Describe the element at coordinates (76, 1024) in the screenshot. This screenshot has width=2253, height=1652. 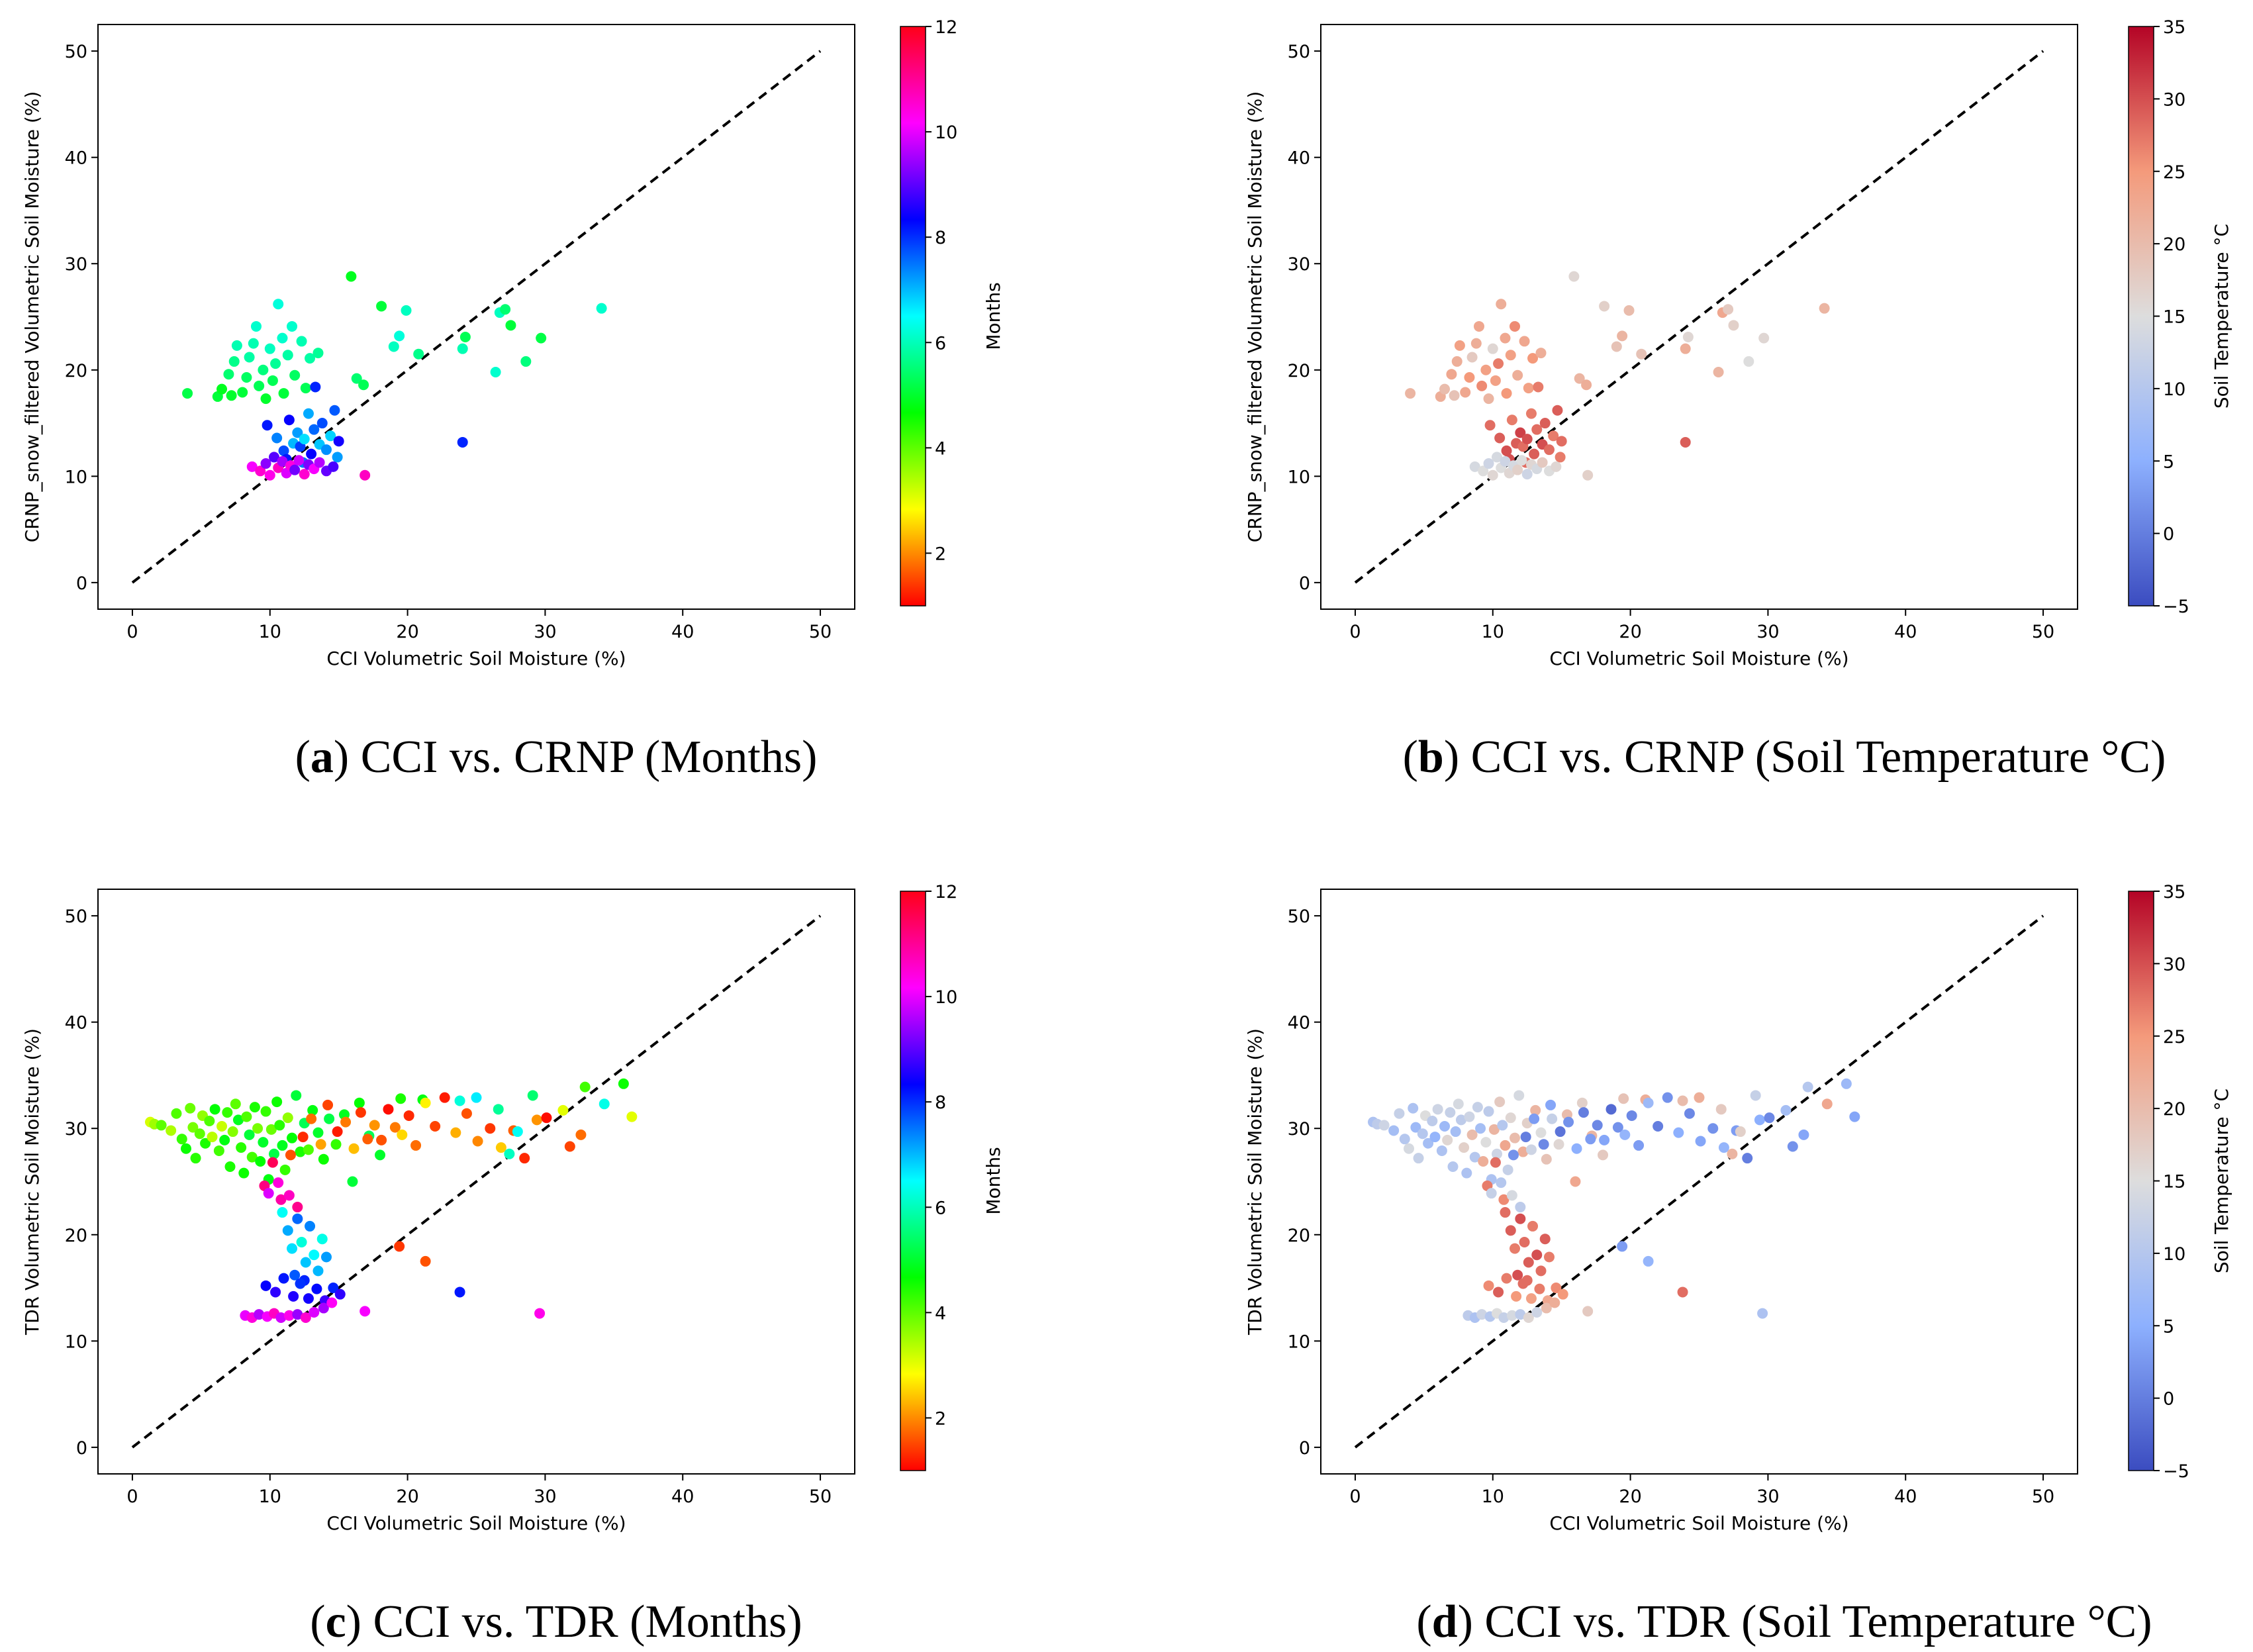
I see `y-tick-label: 40` at that location.